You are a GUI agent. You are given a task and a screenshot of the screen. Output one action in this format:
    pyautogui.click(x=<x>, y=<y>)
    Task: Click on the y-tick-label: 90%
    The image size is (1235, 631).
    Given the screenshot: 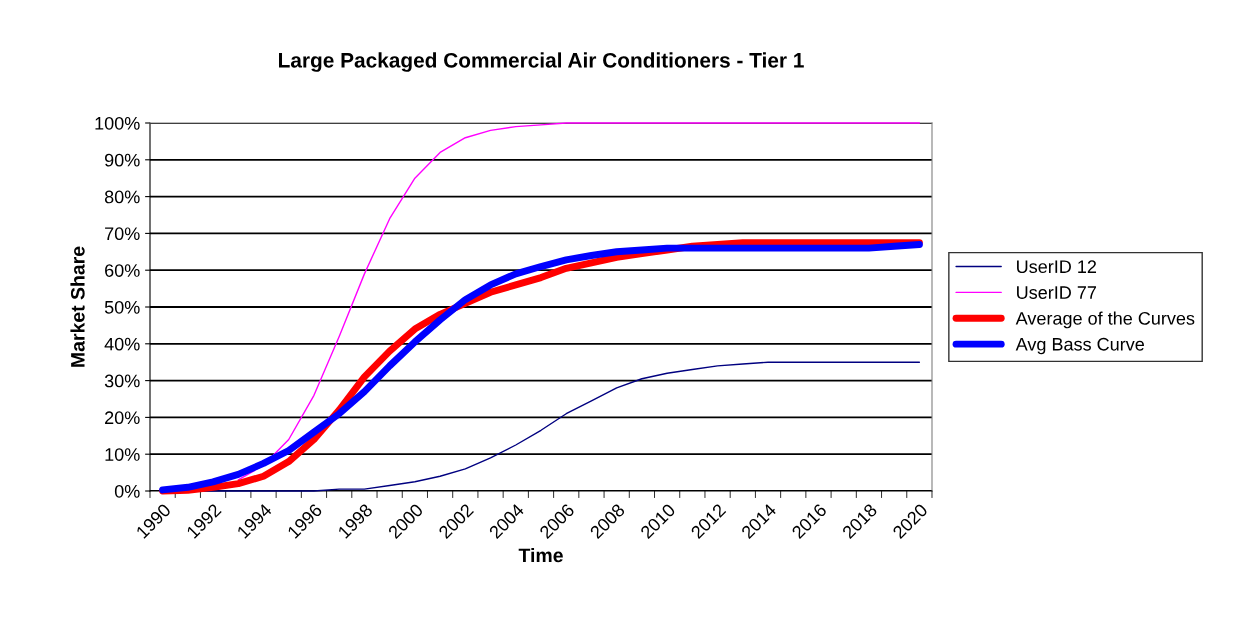 What is the action you would take?
    pyautogui.click(x=122, y=160)
    